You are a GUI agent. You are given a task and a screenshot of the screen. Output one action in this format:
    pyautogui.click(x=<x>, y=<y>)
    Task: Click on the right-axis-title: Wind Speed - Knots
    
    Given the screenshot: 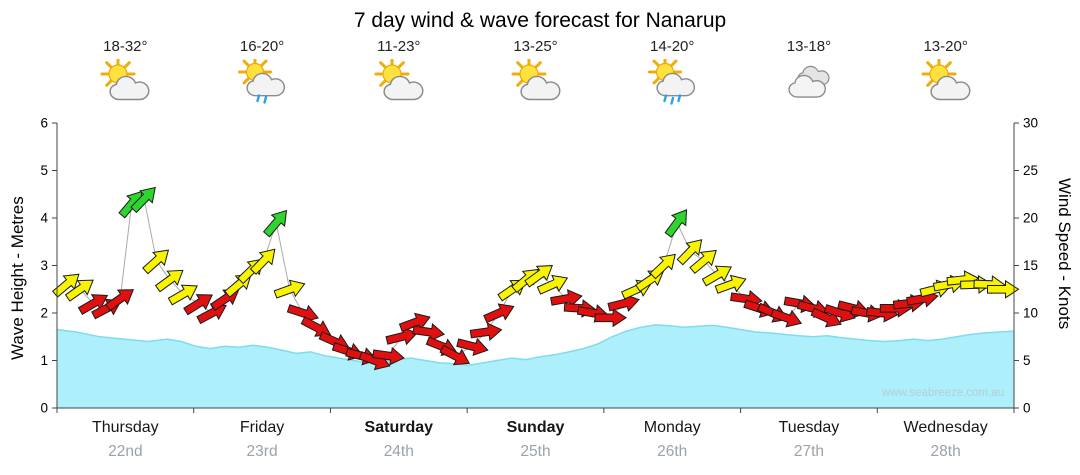 What is the action you would take?
    pyautogui.click(x=1064, y=254)
    